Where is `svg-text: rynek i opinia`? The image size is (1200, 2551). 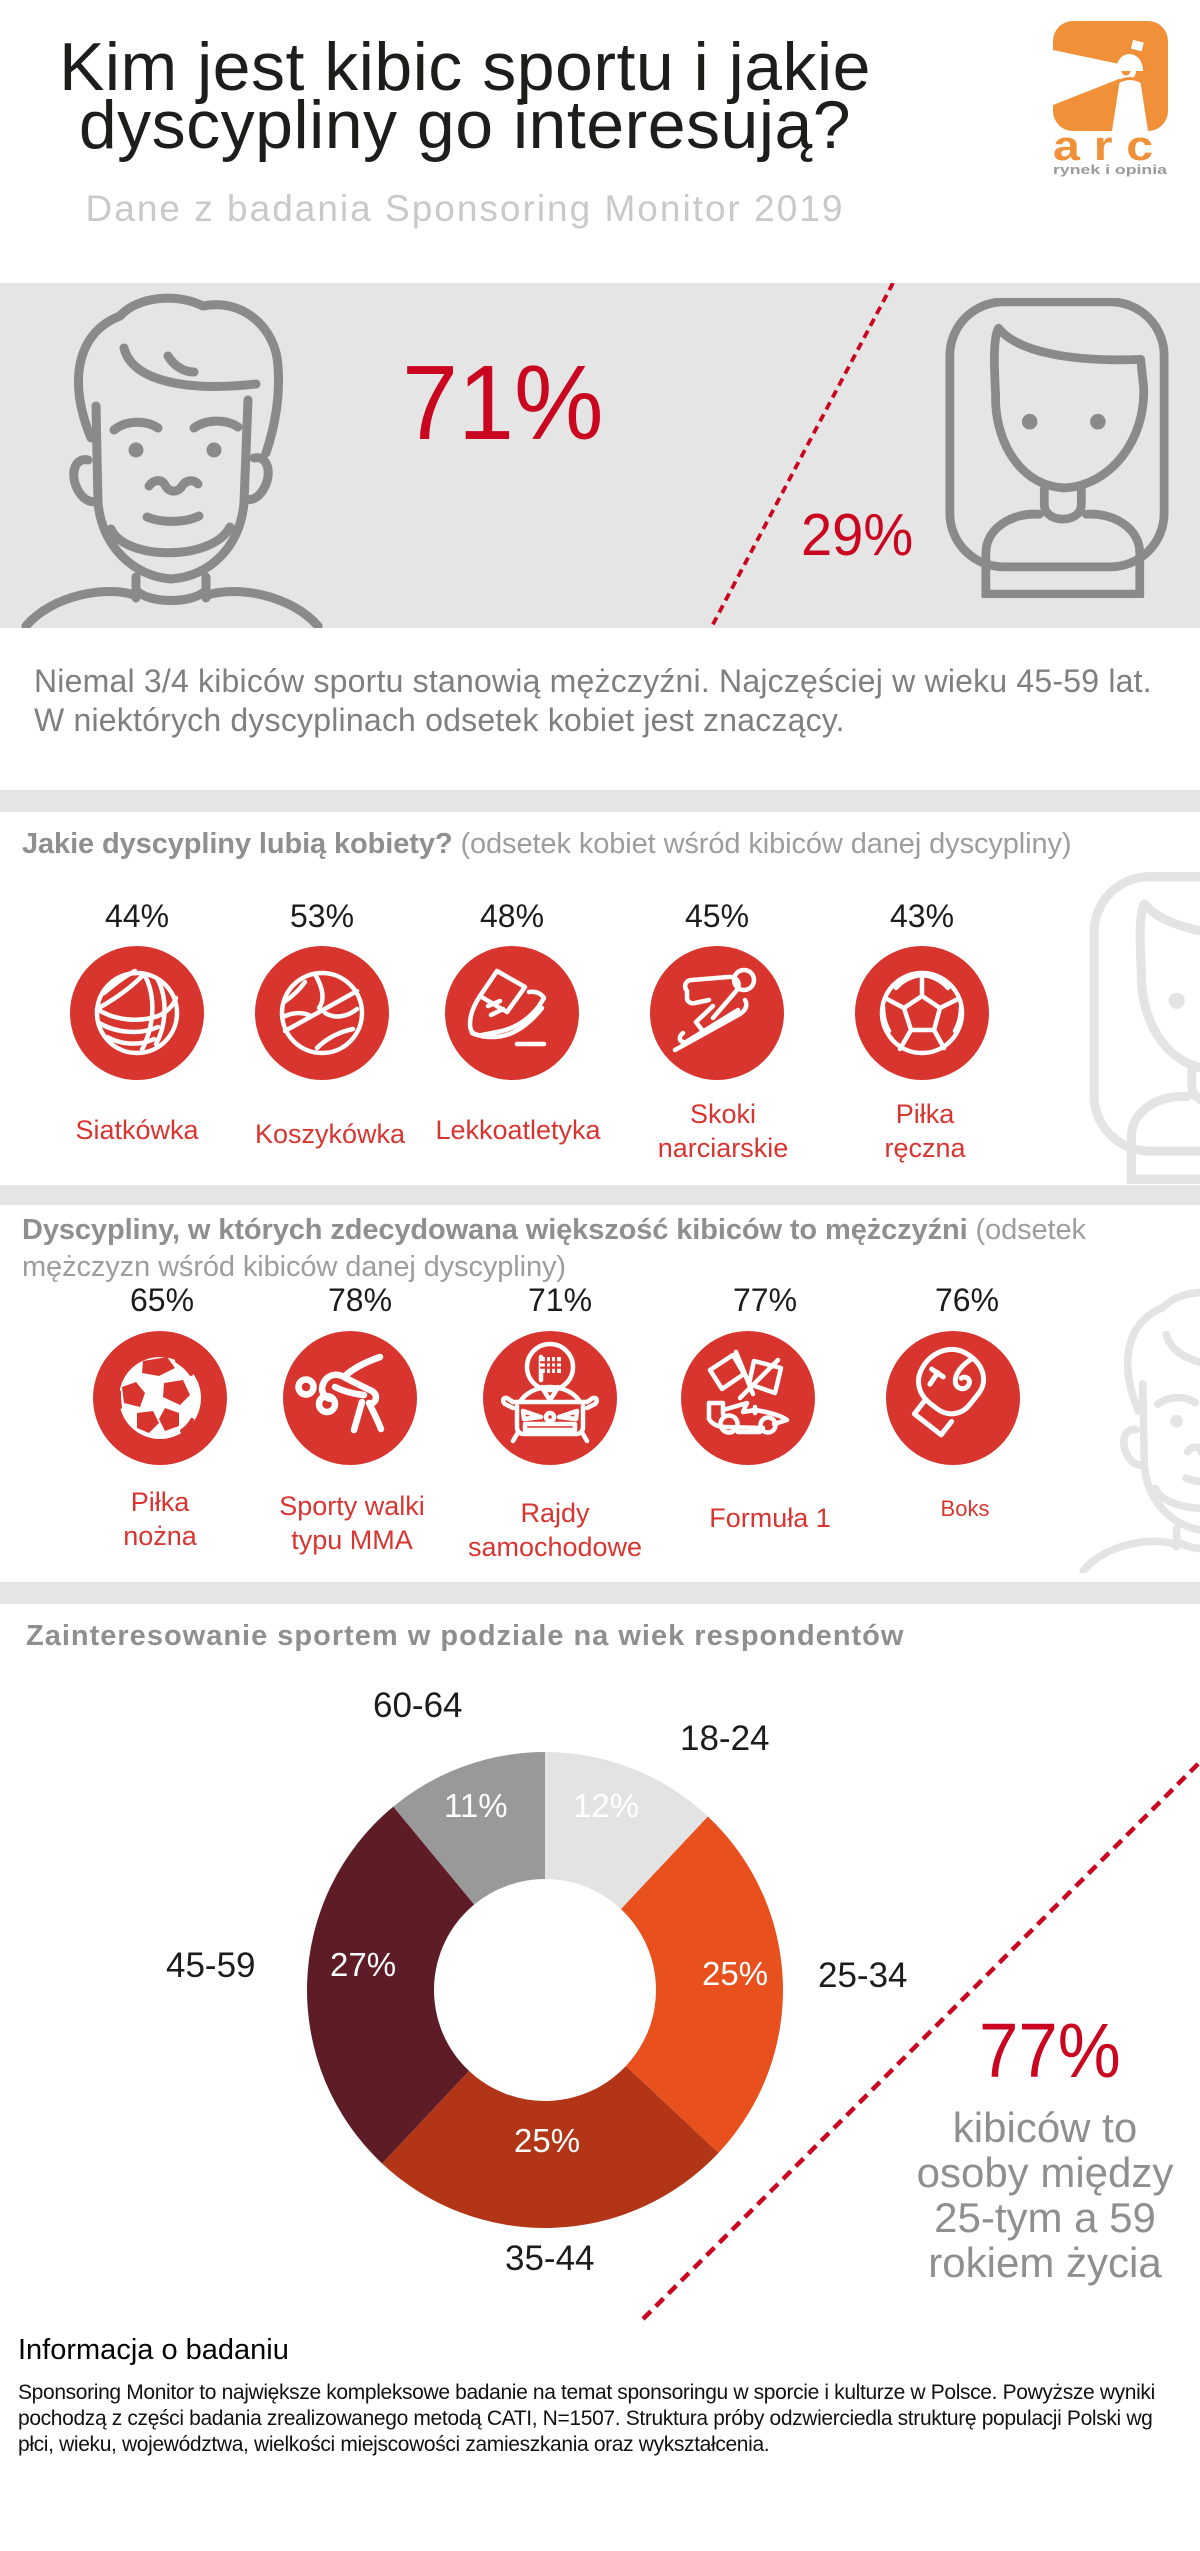 svg-text: rynek i opinia is located at coordinates (1110, 170).